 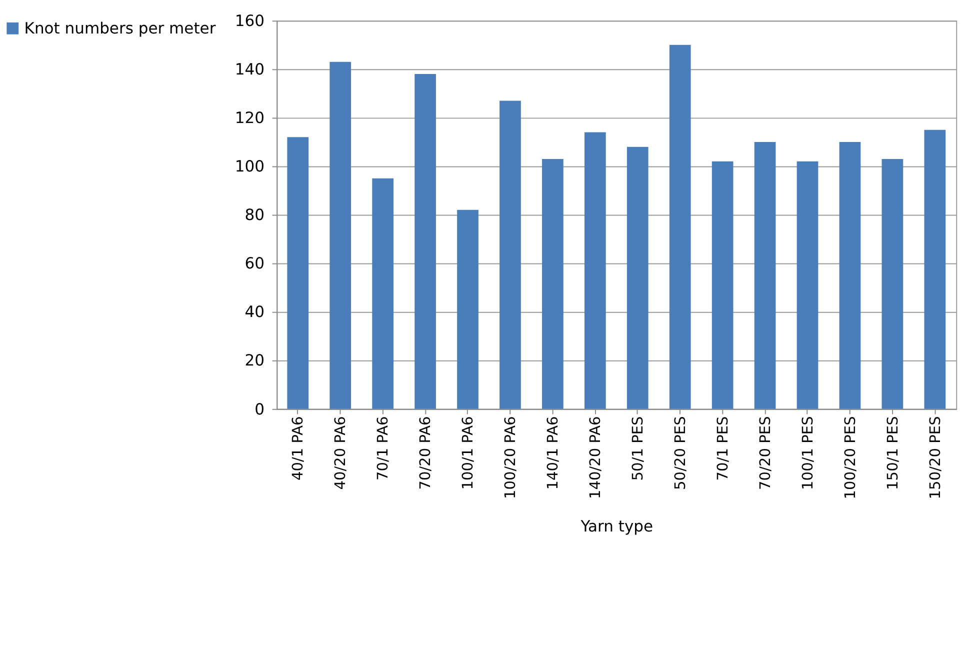 What do you see at coordinates (254, 312) in the screenshot?
I see `y-tick-label: 40` at bounding box center [254, 312].